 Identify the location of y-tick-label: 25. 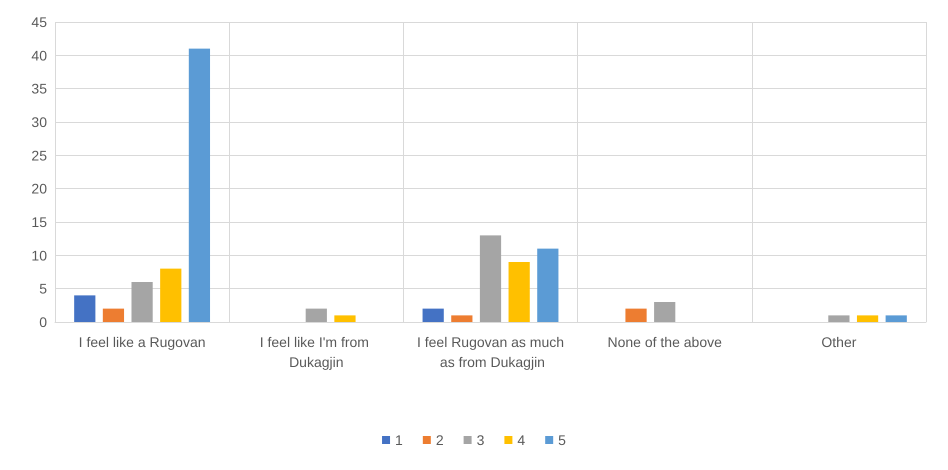
(39, 155).